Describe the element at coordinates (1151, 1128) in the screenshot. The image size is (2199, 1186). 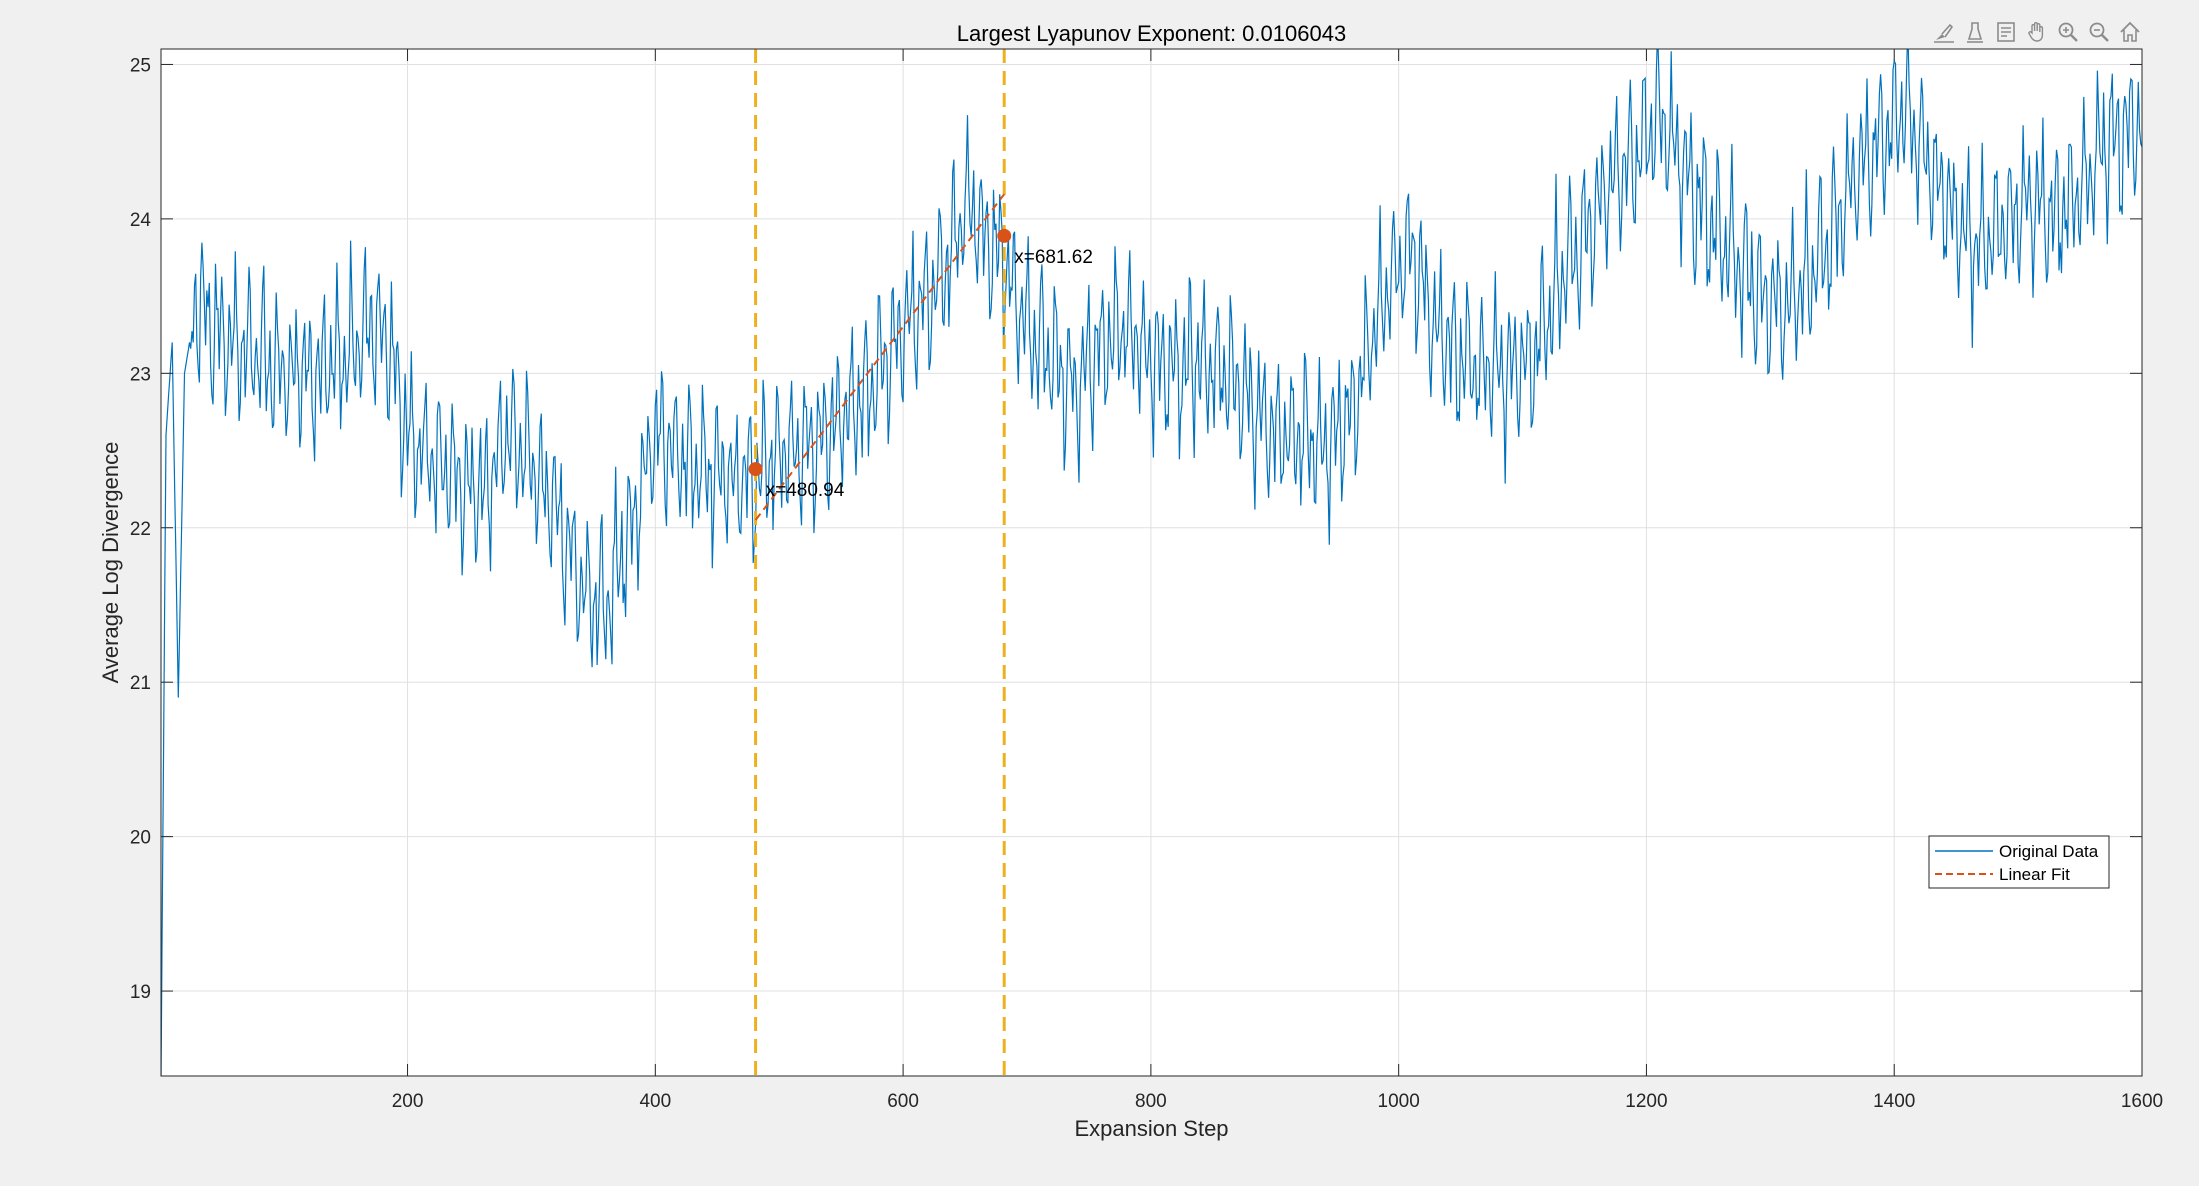
I see `x-axis-label: Expansion Step` at that location.